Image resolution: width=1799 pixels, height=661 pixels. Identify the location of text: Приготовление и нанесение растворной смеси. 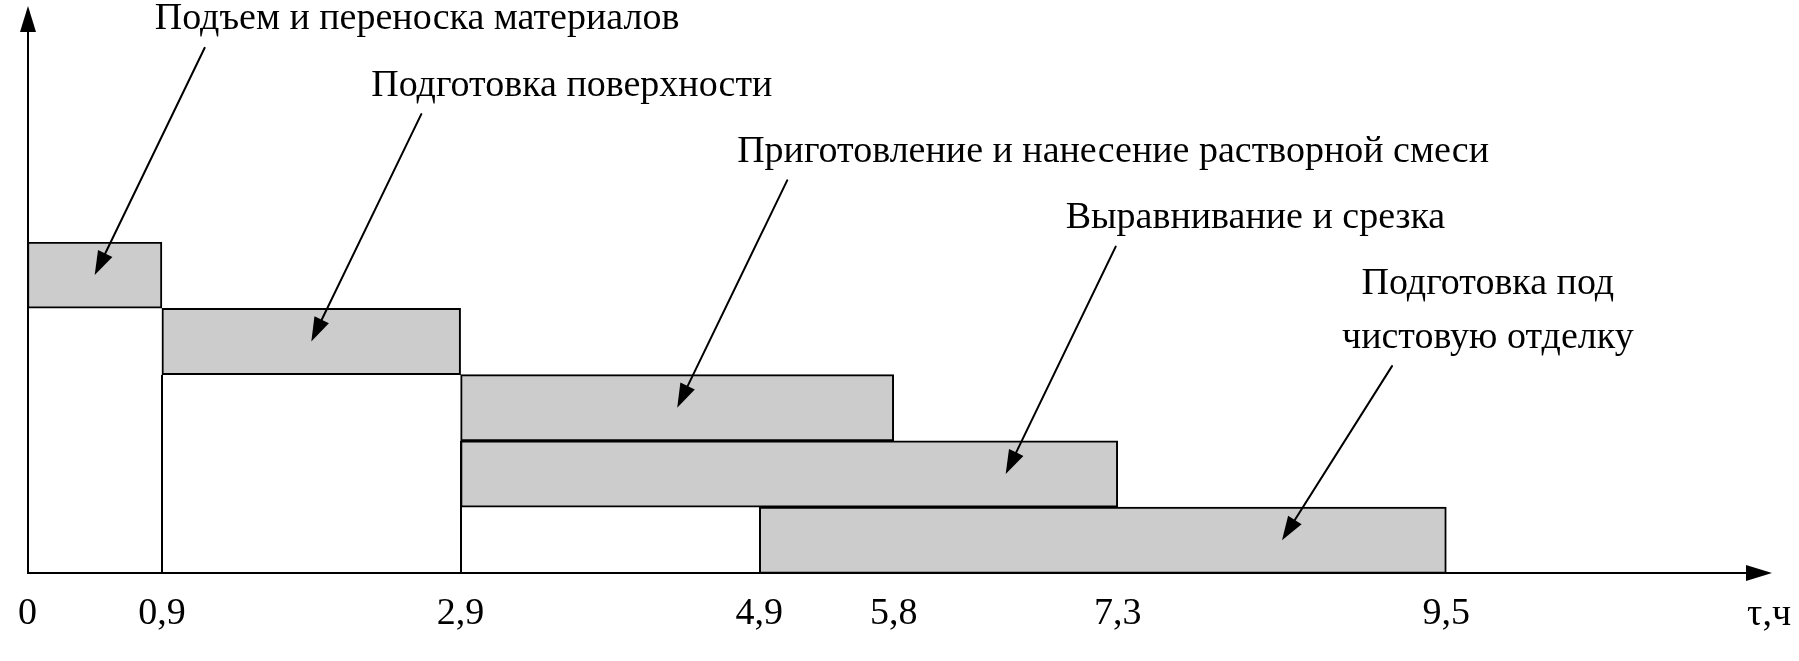
(1113, 148).